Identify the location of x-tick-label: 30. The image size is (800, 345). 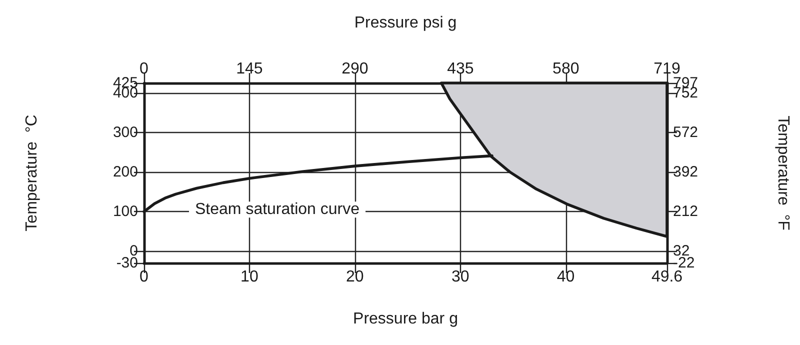
(460, 277).